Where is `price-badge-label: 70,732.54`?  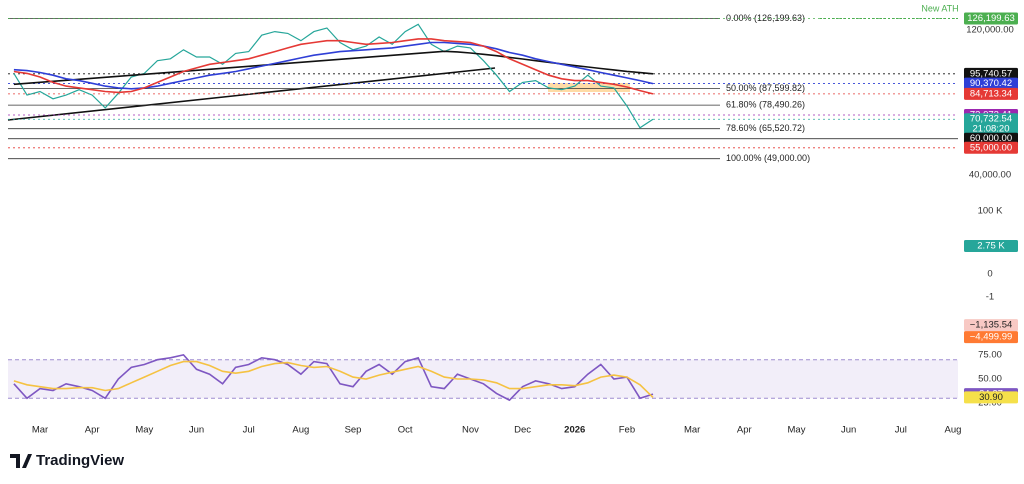
price-badge-label: 70,732.54 is located at coordinates (991, 119).